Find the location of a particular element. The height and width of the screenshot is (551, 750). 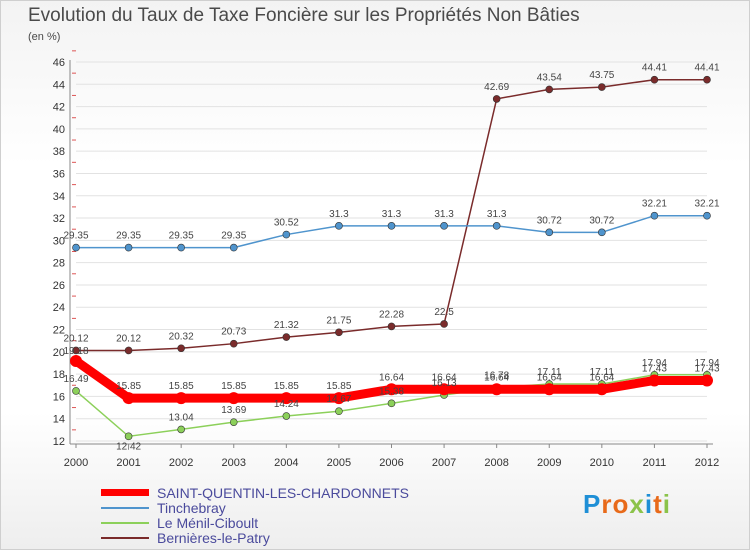

y-tick-label: 30 is located at coordinates (59, 241).